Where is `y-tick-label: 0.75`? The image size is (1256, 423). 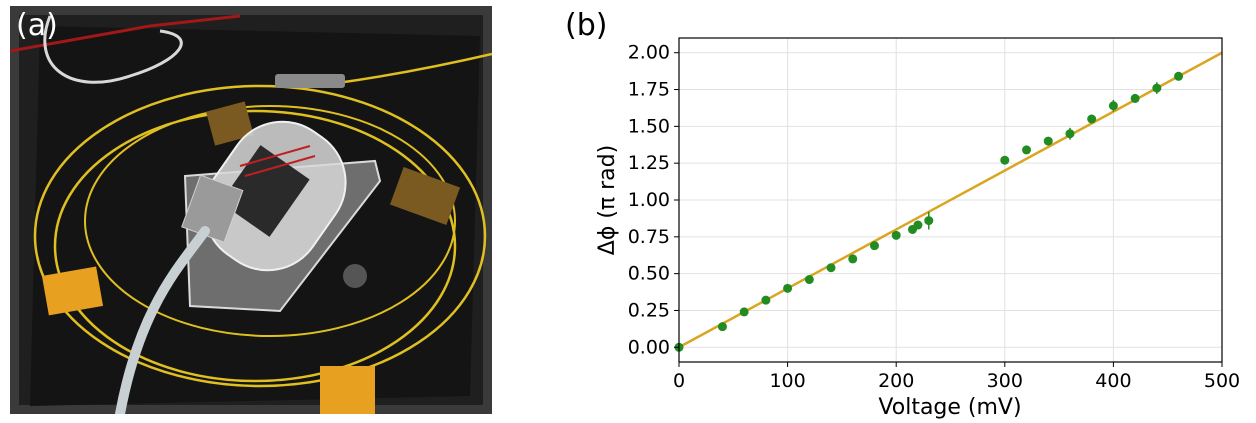 y-tick-label: 0.75 is located at coordinates (649, 237).